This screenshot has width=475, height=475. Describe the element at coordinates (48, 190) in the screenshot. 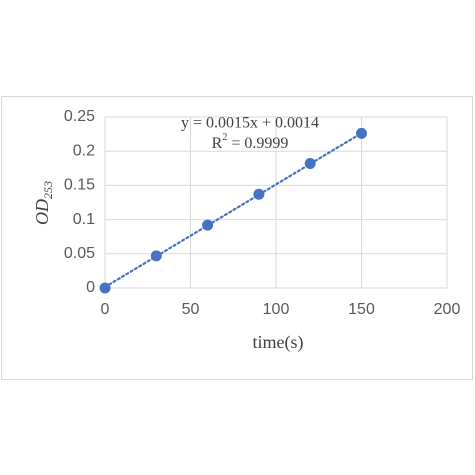

I see `y-axis-label-sub: 253` at that location.